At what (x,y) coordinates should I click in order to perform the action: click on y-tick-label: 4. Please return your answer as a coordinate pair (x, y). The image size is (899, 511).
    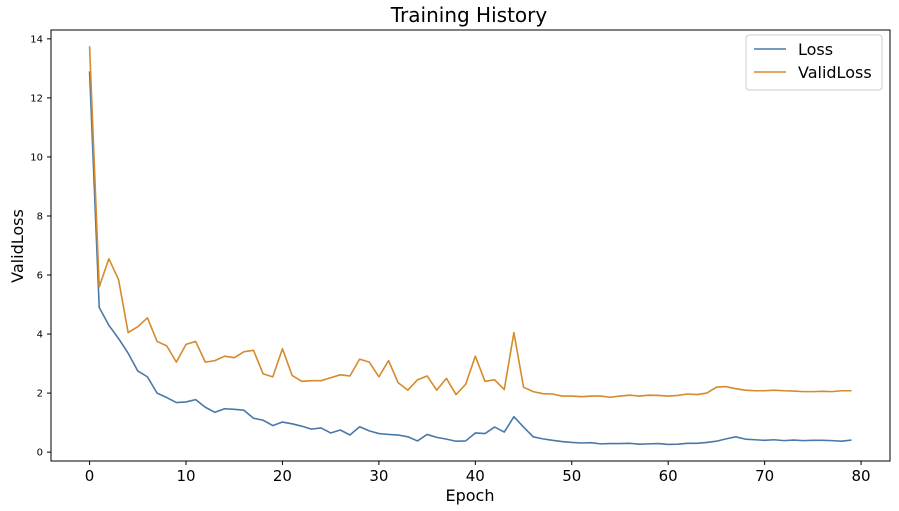
    Looking at the image, I should click on (40, 335).